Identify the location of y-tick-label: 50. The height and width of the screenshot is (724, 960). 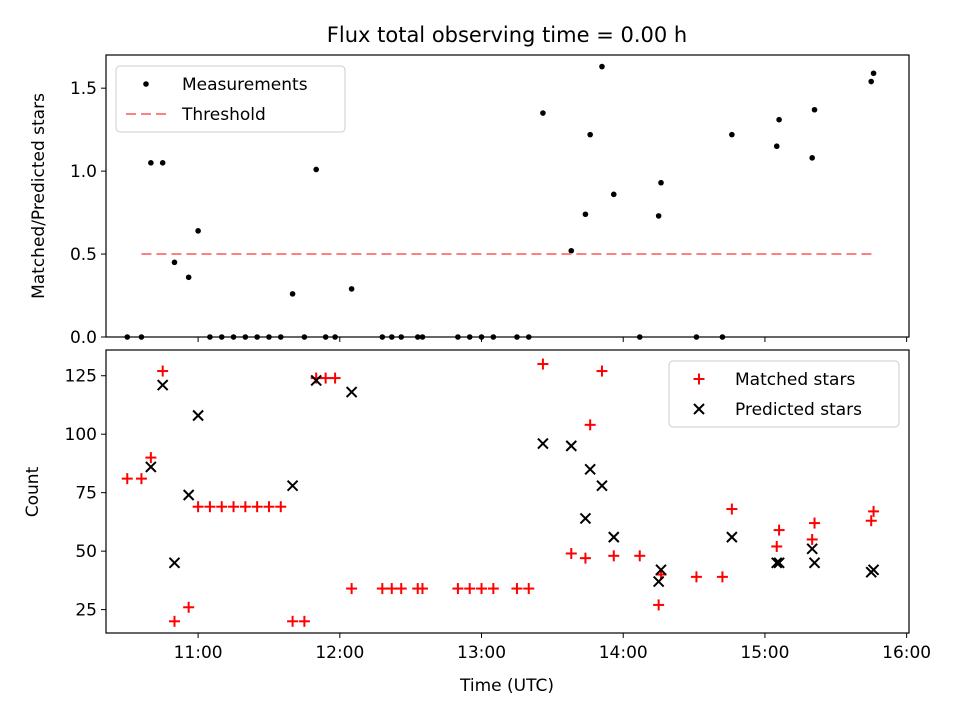
(86, 552).